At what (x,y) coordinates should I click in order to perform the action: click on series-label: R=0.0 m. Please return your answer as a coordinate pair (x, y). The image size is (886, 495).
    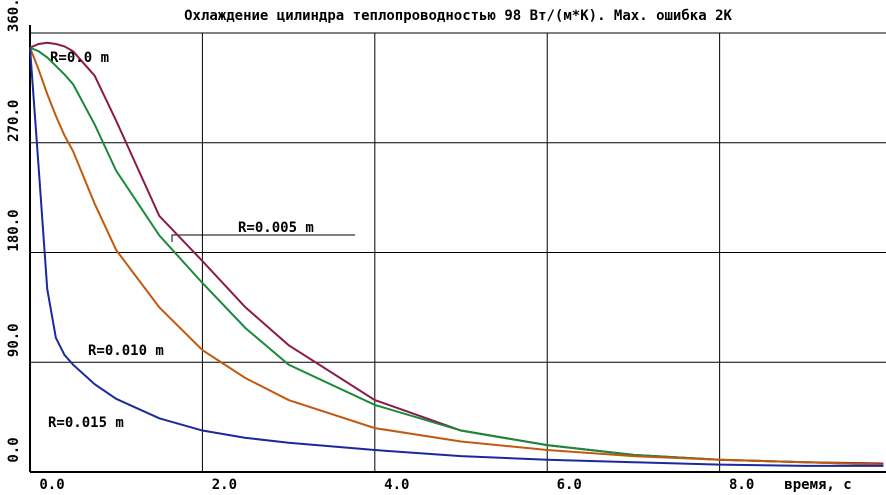
    Looking at the image, I should click on (79, 58).